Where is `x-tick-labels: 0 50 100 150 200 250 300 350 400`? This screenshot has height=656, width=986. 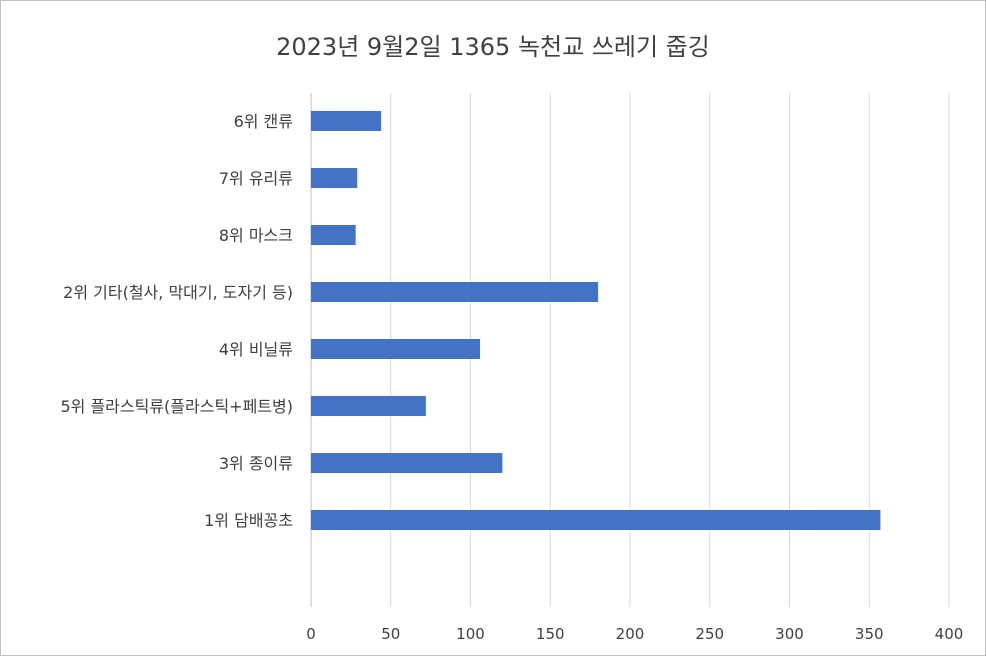 x-tick-labels: 0 50 100 150 200 250 300 350 400 is located at coordinates (634, 634).